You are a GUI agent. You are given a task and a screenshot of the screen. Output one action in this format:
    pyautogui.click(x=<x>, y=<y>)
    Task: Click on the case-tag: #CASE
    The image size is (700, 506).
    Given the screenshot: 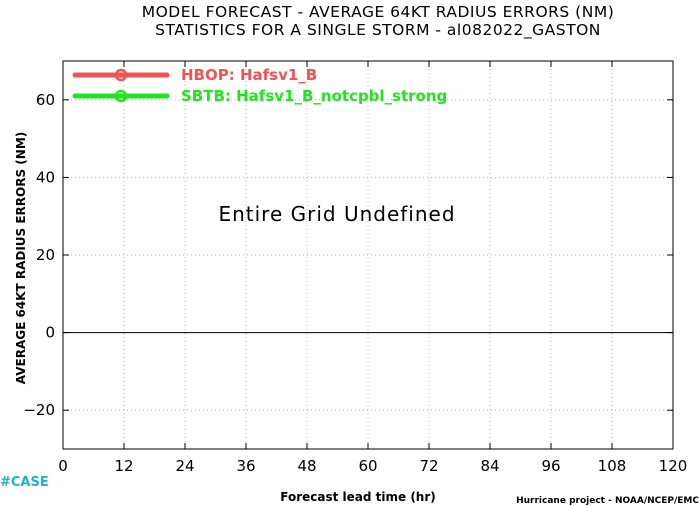 What is the action you would take?
    pyautogui.click(x=24, y=482)
    